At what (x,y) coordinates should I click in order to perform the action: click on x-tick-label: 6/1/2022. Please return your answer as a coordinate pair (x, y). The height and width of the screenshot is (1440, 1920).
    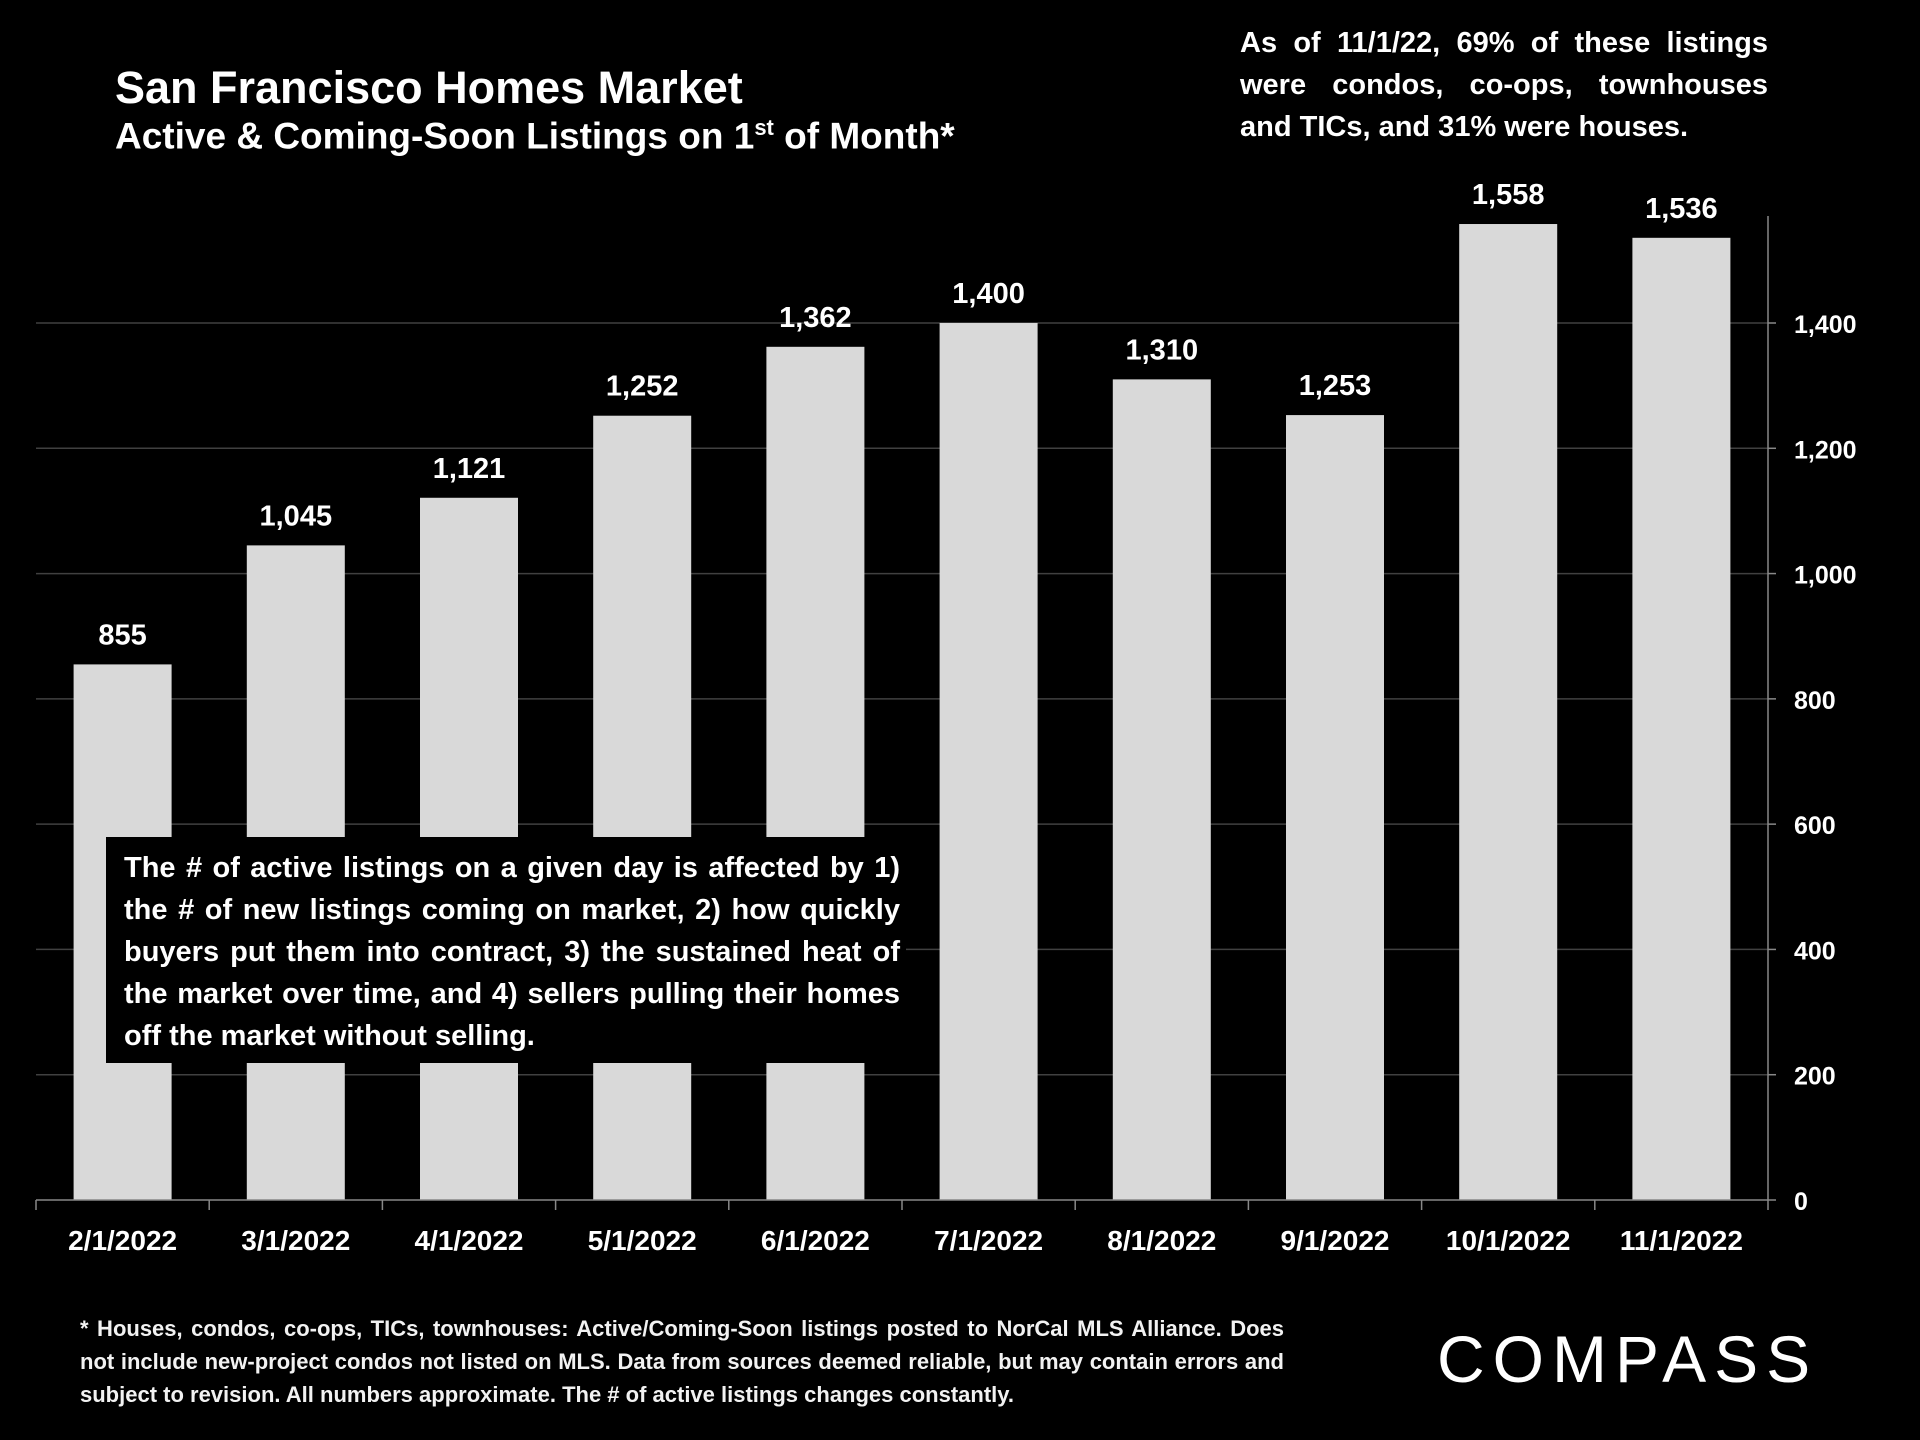
    Looking at the image, I should click on (815, 1240).